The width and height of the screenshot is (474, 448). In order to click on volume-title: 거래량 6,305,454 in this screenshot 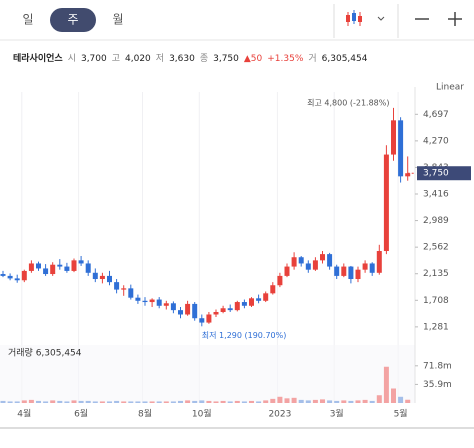, I will do `click(45, 353)`.